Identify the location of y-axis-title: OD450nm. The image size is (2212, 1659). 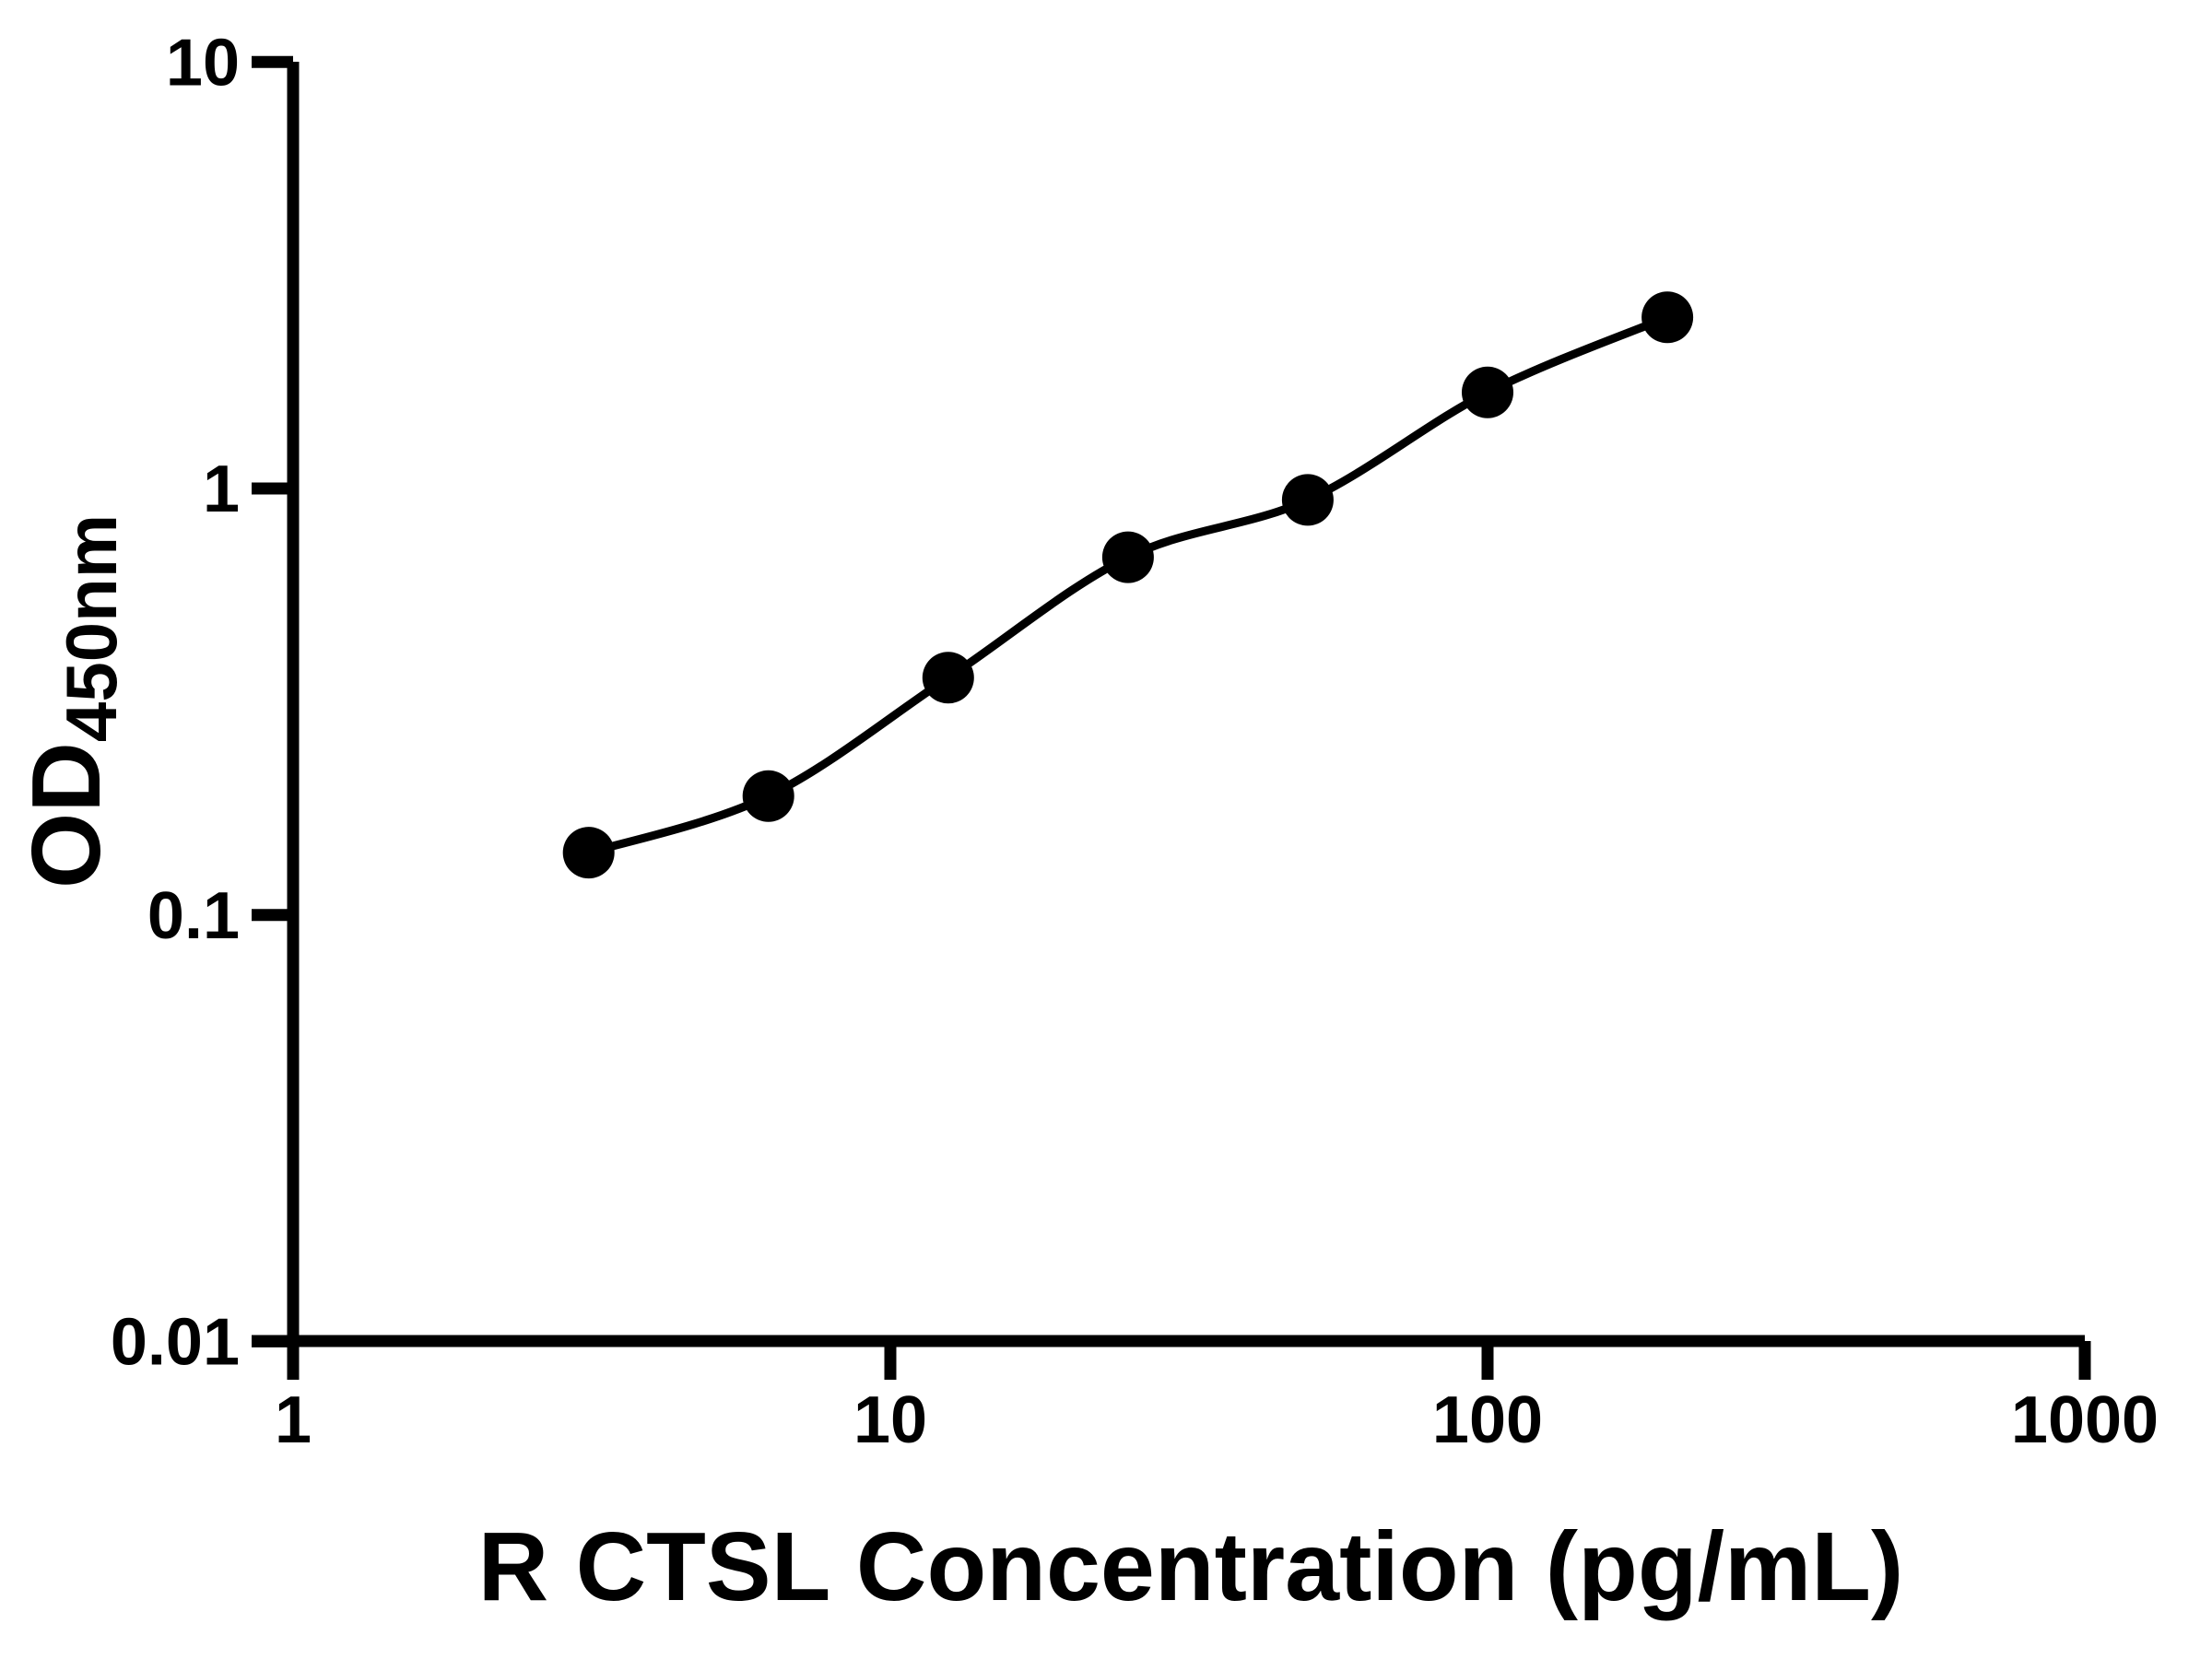
(72, 701).